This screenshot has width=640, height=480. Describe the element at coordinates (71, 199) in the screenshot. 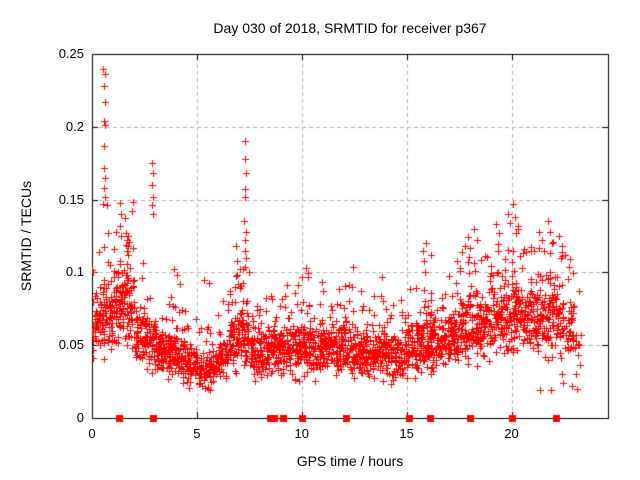

I see `y-tick-label: 0.15` at that location.